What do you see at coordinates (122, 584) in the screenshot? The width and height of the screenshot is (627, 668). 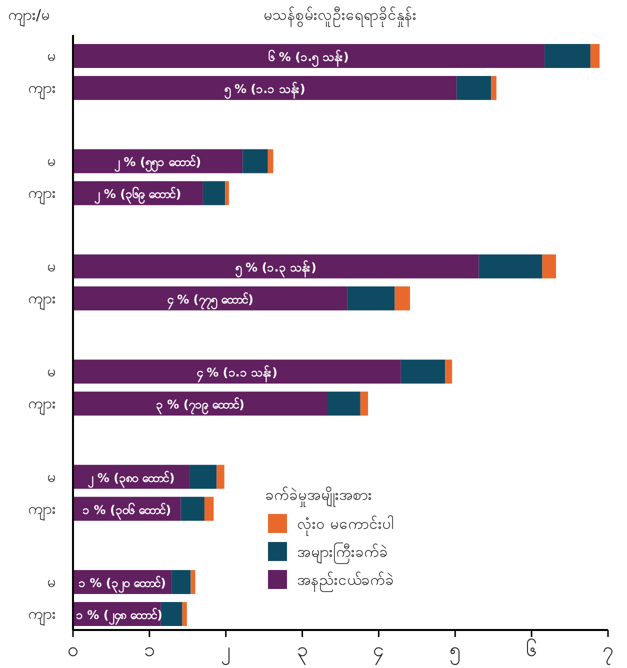 I see `data-label: ၁ % (၃၂၀ ထောင်)` at bounding box center [122, 584].